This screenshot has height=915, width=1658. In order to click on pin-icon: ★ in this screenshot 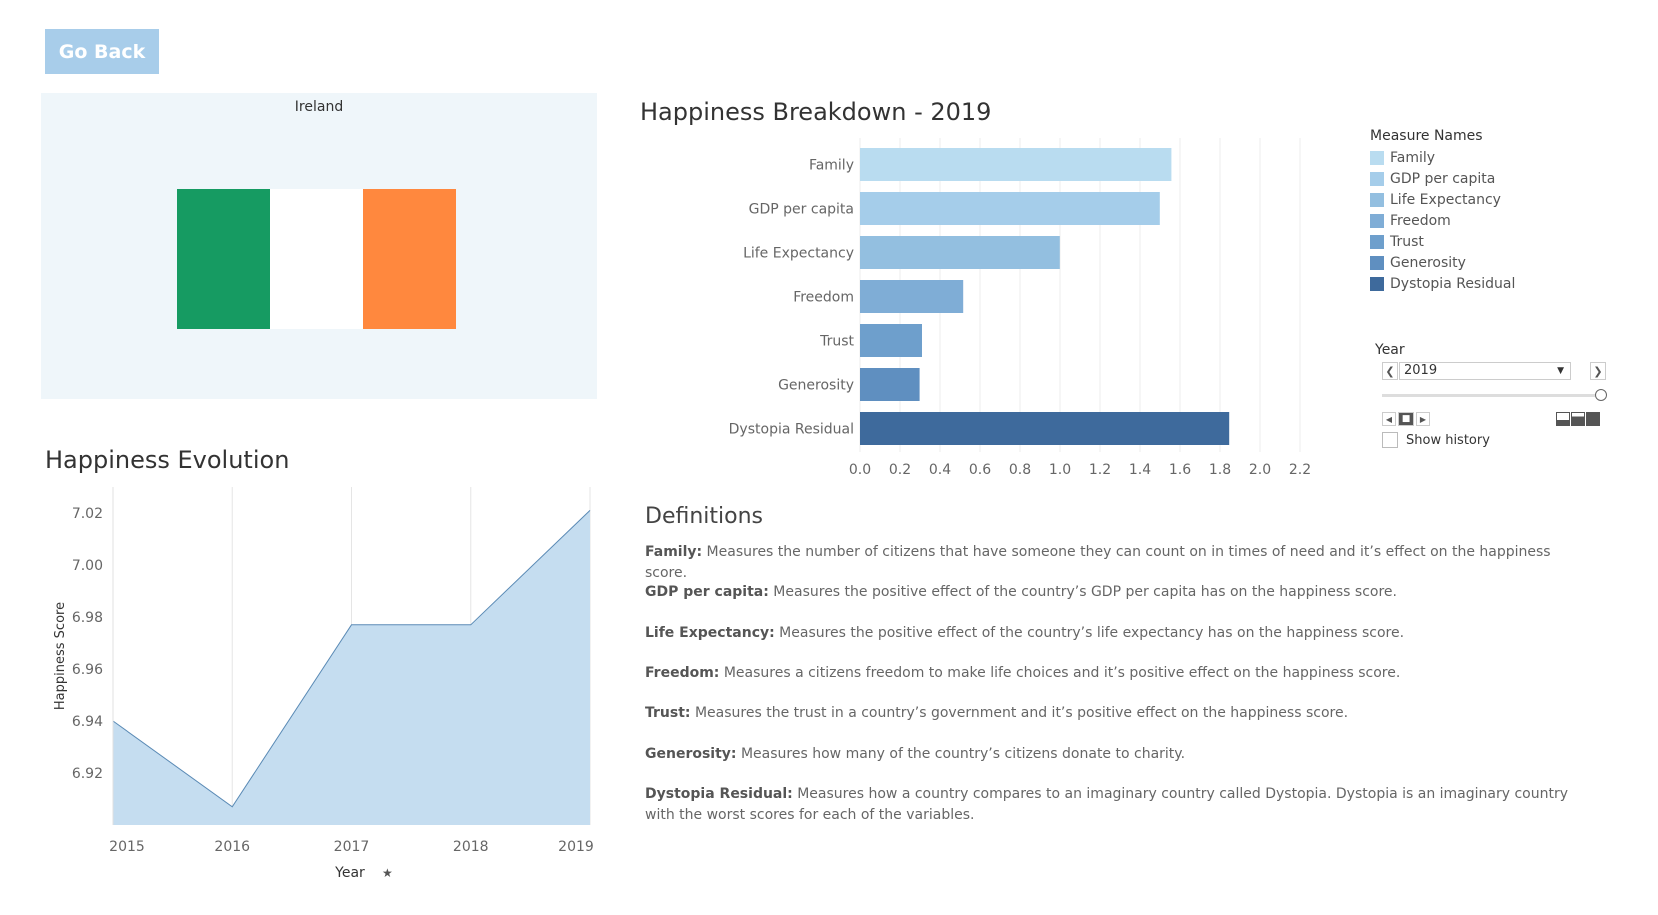, I will do `click(387, 873)`.